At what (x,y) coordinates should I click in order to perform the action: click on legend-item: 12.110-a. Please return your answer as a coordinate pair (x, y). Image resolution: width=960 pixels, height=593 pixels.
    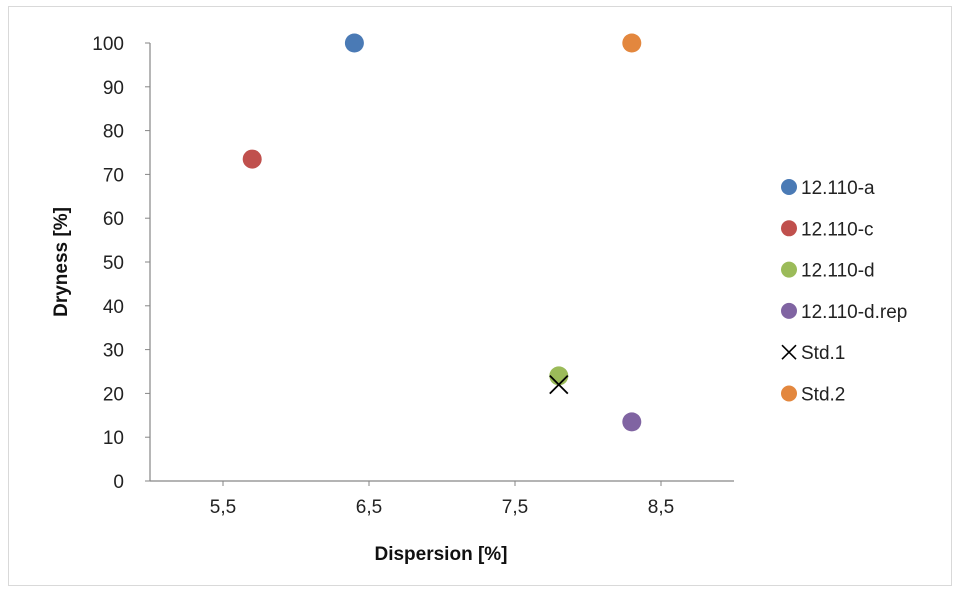
    Looking at the image, I should click on (828, 188).